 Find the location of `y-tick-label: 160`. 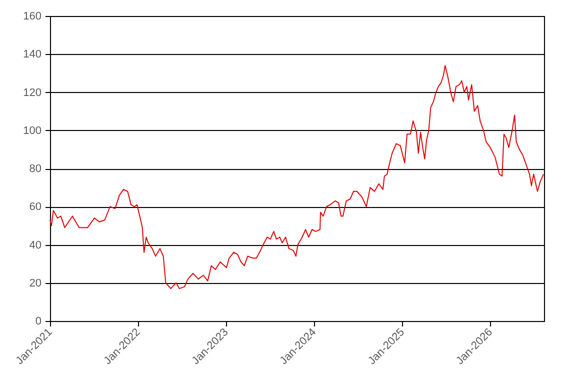

y-tick-label: 160 is located at coordinates (32, 16).